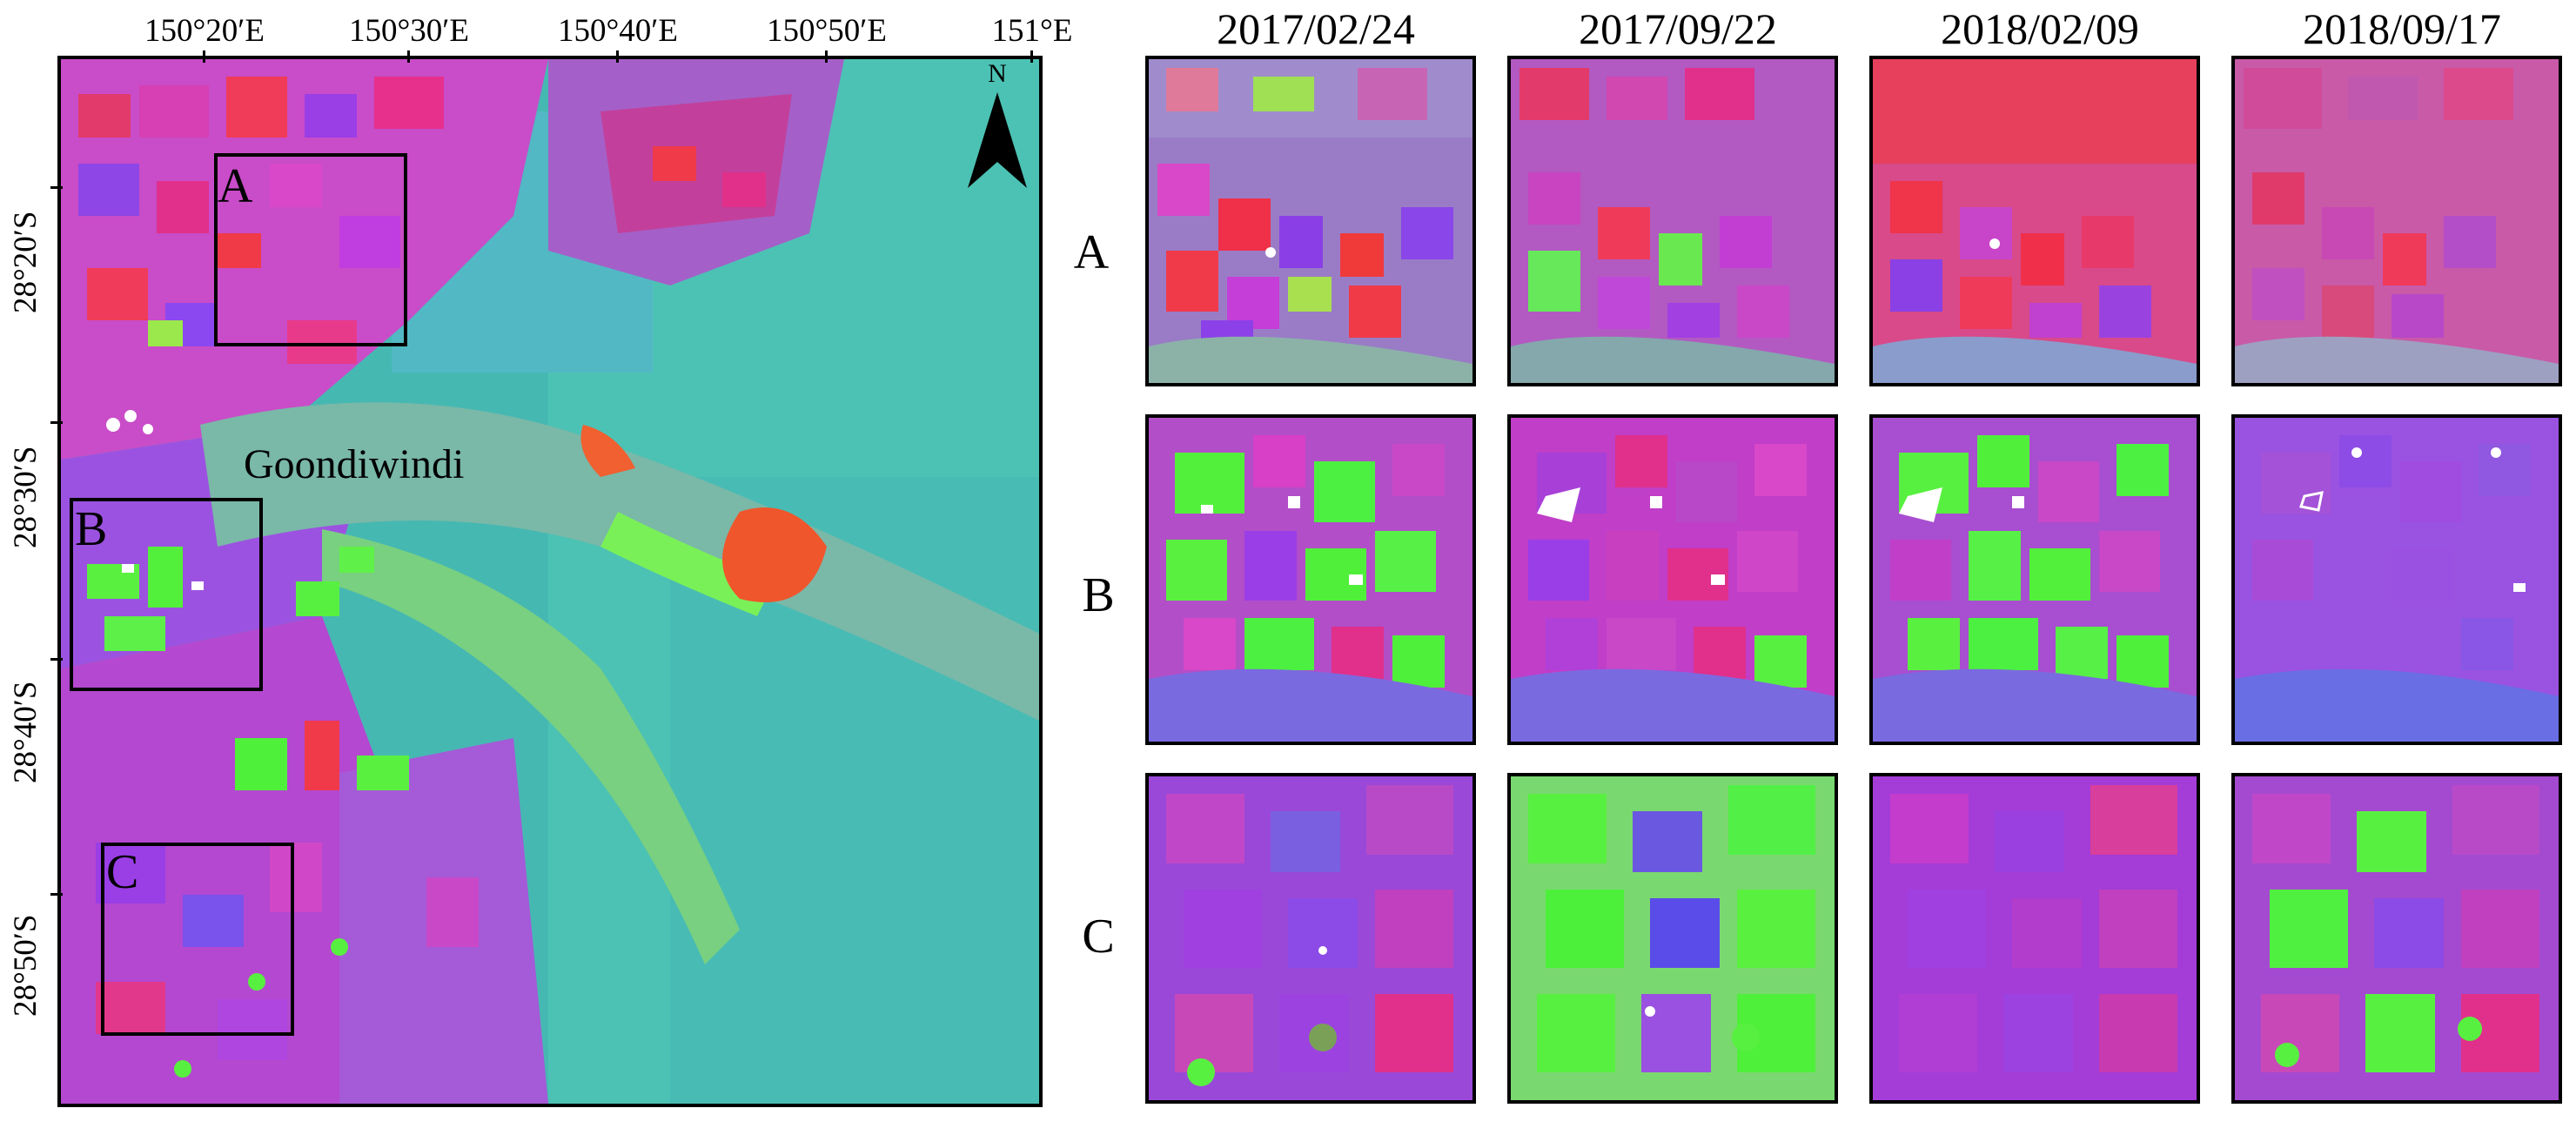 The width and height of the screenshot is (2576, 1135). Describe the element at coordinates (997, 73) in the screenshot. I see `north-label: N` at that location.